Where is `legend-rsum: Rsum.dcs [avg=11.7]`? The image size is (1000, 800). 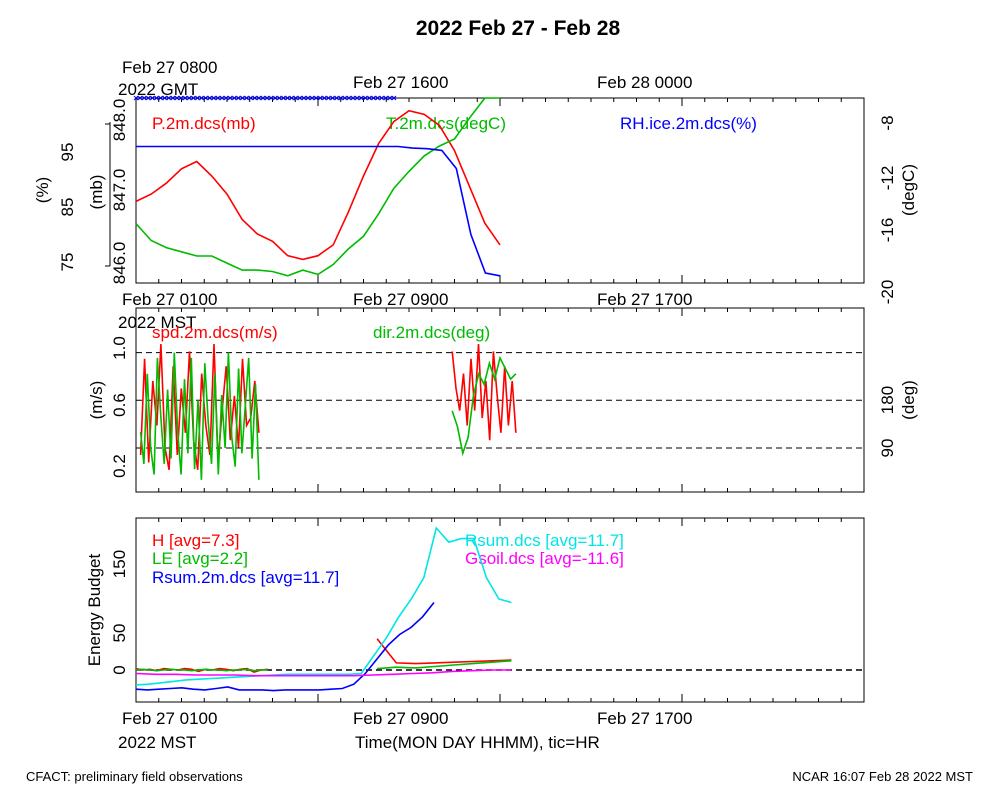 legend-rsum: Rsum.dcs [avg=11.7] is located at coordinates (544, 540).